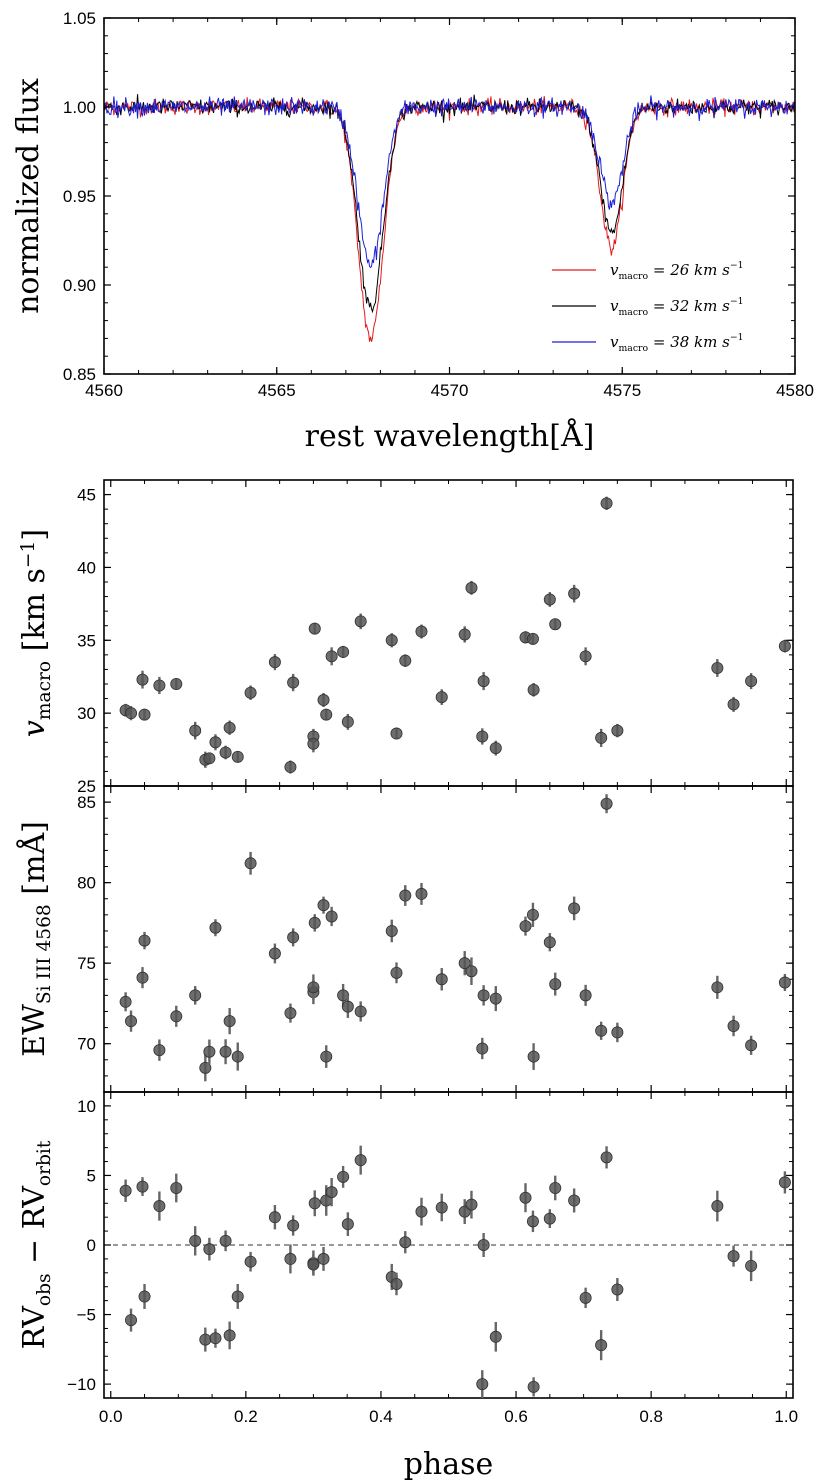 Image resolution: width=831 pixels, height=1483 pixels. Describe the element at coordinates (677, 271) in the screenshot. I see `legend-label-0: vmacro = 26 km s−1` at that location.